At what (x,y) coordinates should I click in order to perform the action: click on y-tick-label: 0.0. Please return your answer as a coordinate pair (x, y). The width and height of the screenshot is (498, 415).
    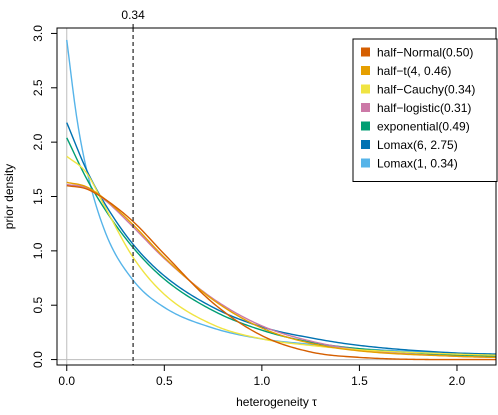
    Looking at the image, I should click on (38, 359).